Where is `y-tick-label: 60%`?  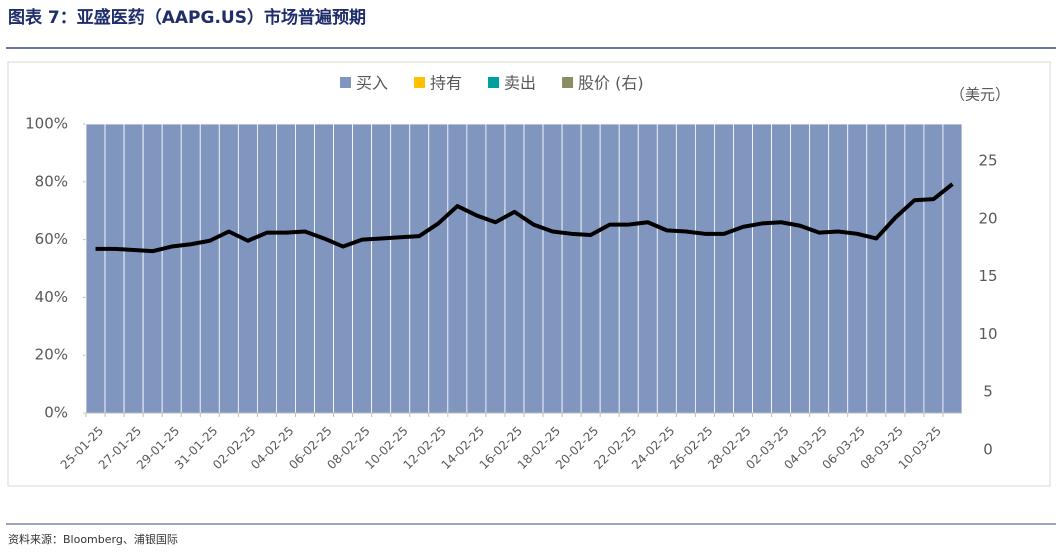 y-tick-label: 60% is located at coordinates (51, 239).